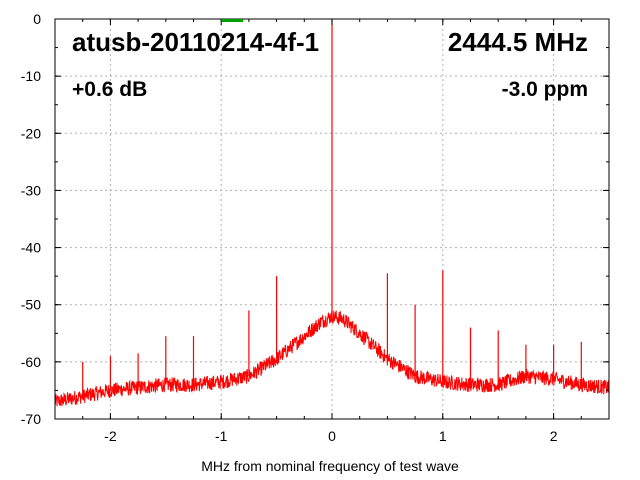 The image size is (640, 480). Describe the element at coordinates (31, 133) in the screenshot. I see `y-tick-label: -20` at that location.